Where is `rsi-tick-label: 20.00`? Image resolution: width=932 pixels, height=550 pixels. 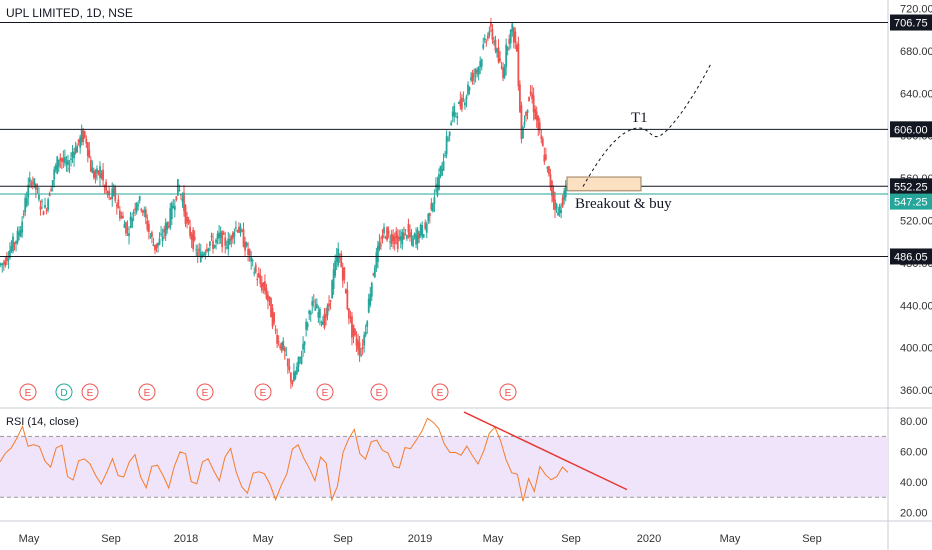 rsi-tick-label: 20.00 is located at coordinates (914, 513).